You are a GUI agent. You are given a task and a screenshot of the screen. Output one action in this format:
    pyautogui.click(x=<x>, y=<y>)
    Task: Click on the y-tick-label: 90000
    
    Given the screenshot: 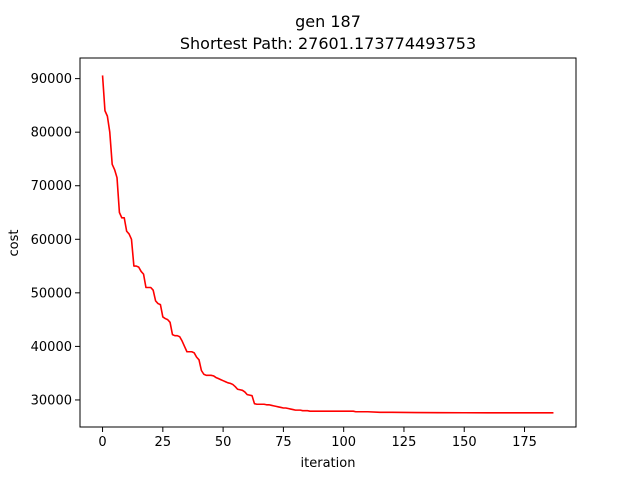 What is the action you would take?
    pyautogui.click(x=51, y=79)
    